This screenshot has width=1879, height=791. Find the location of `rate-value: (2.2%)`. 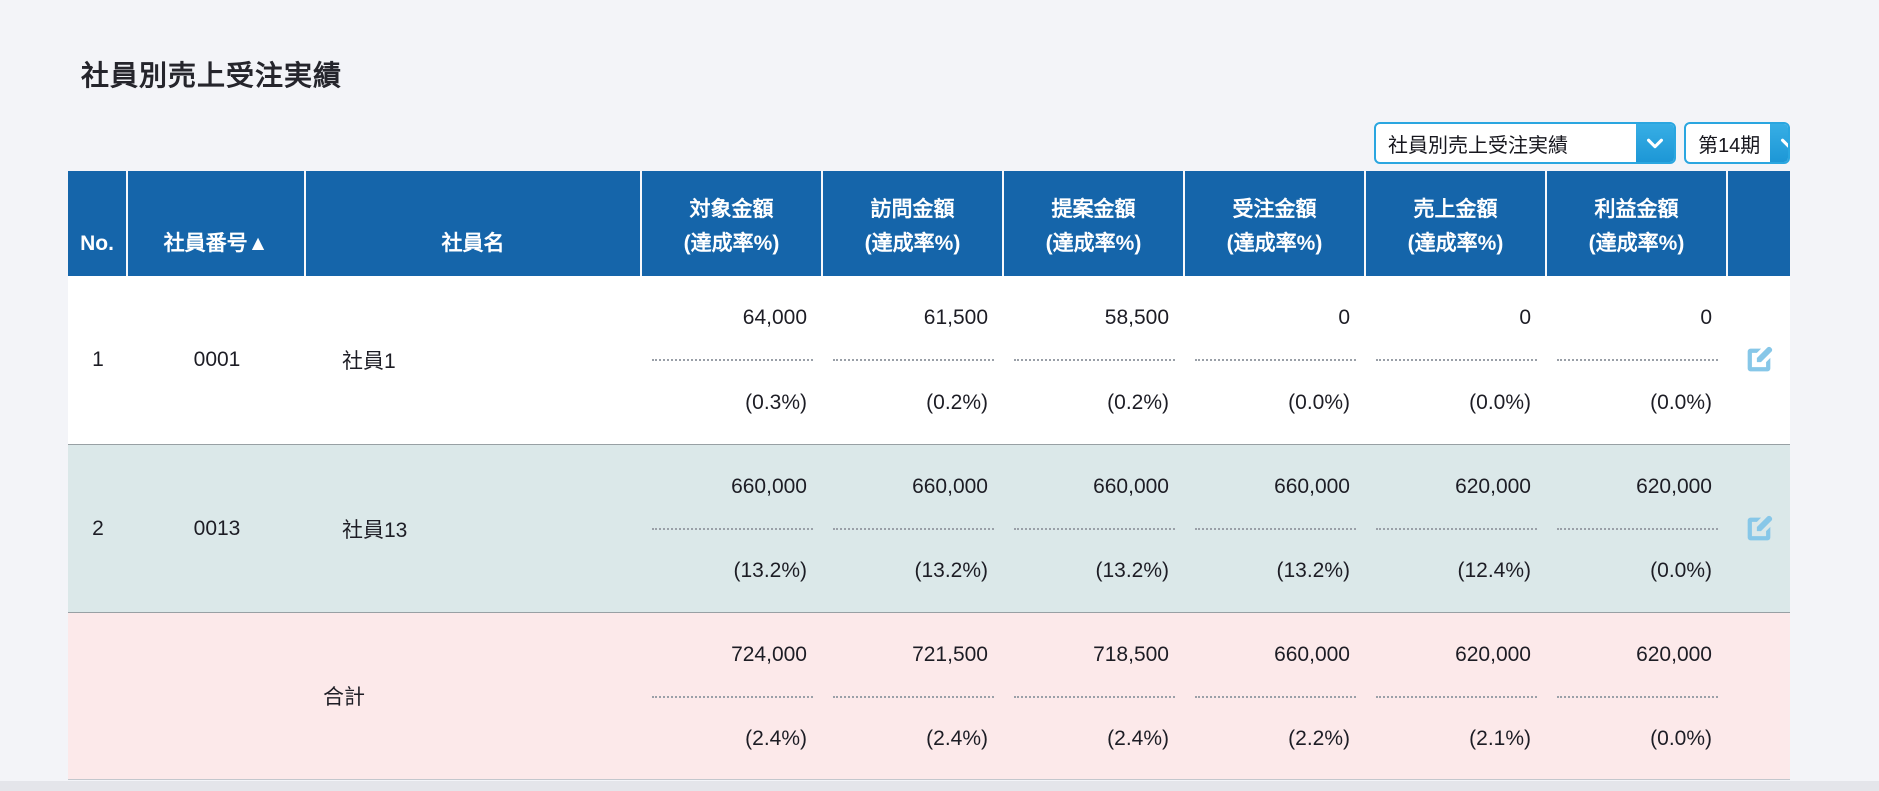

rate-value: (2.2%) is located at coordinates (1319, 738).